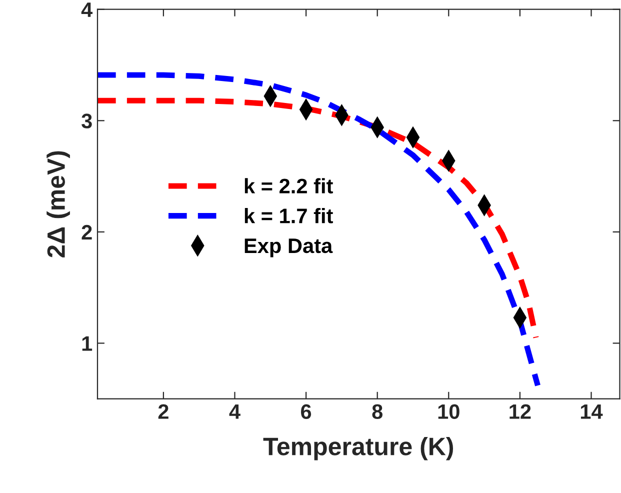  What do you see at coordinates (288, 248) in the screenshot?
I see `legend-label: Exp Data` at bounding box center [288, 248].